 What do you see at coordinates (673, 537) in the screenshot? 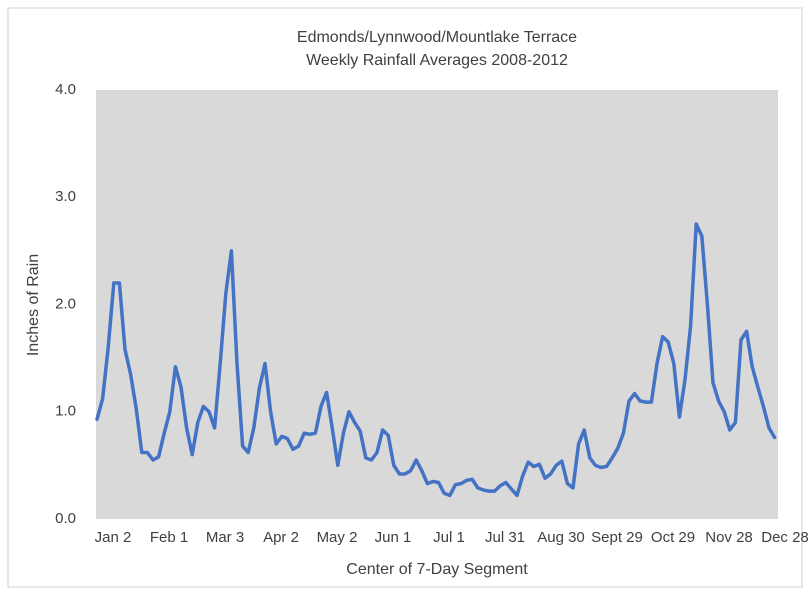
I see `x-tick-label: Oct 29` at bounding box center [673, 537].